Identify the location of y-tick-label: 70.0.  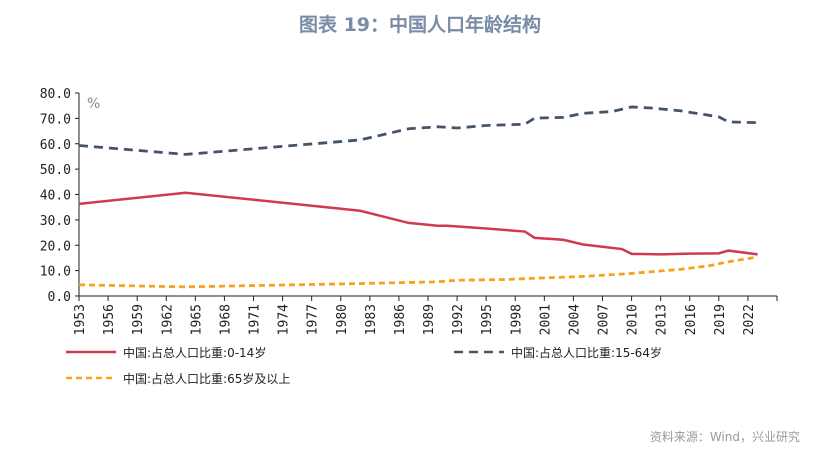
(55, 119).